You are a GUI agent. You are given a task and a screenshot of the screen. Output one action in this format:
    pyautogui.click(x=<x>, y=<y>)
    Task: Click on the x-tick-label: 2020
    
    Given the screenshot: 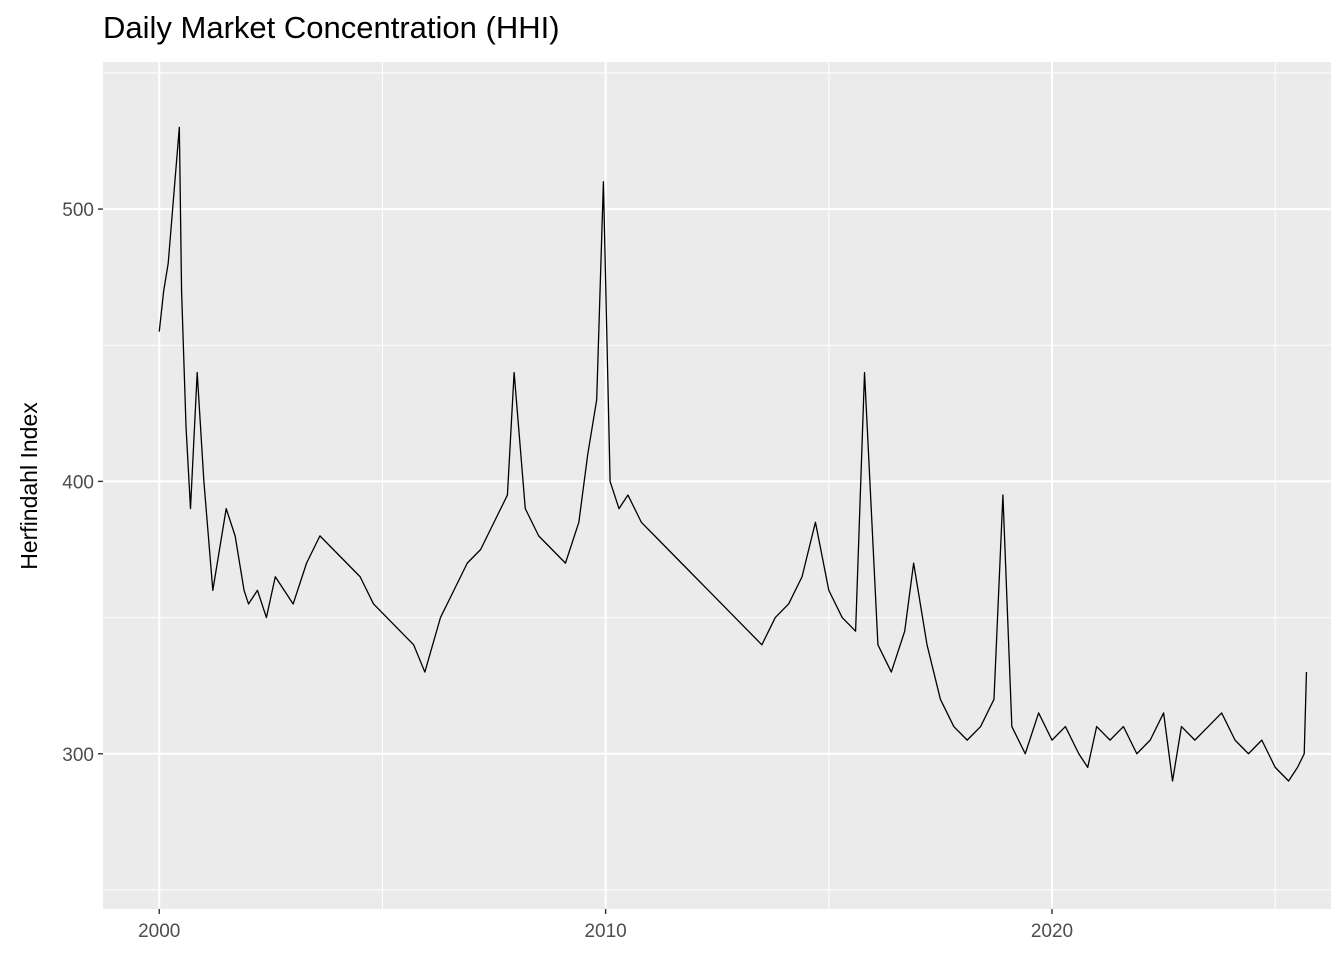 What is the action you would take?
    pyautogui.click(x=1052, y=931)
    